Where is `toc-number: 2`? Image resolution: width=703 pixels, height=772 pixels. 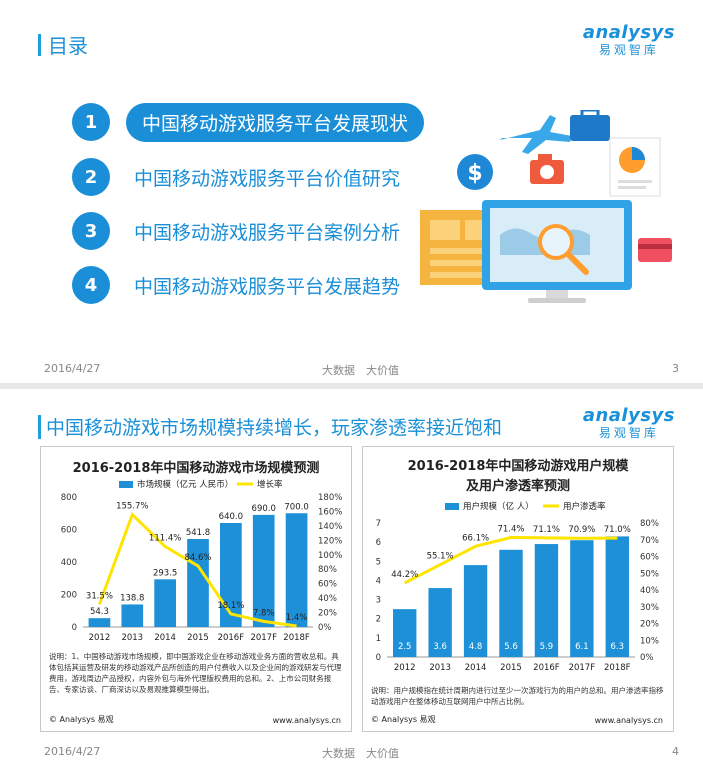 toc-number: 2 is located at coordinates (91, 177).